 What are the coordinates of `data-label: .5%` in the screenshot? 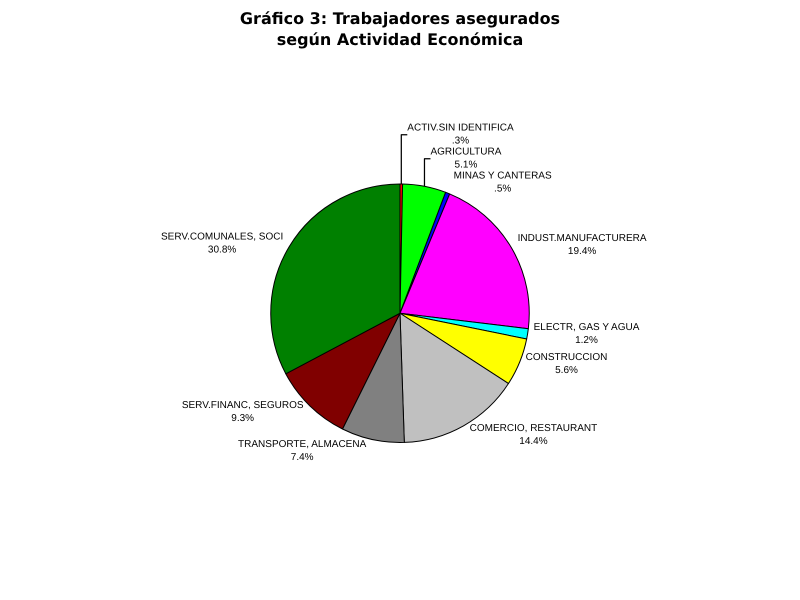 It's located at (503, 189).